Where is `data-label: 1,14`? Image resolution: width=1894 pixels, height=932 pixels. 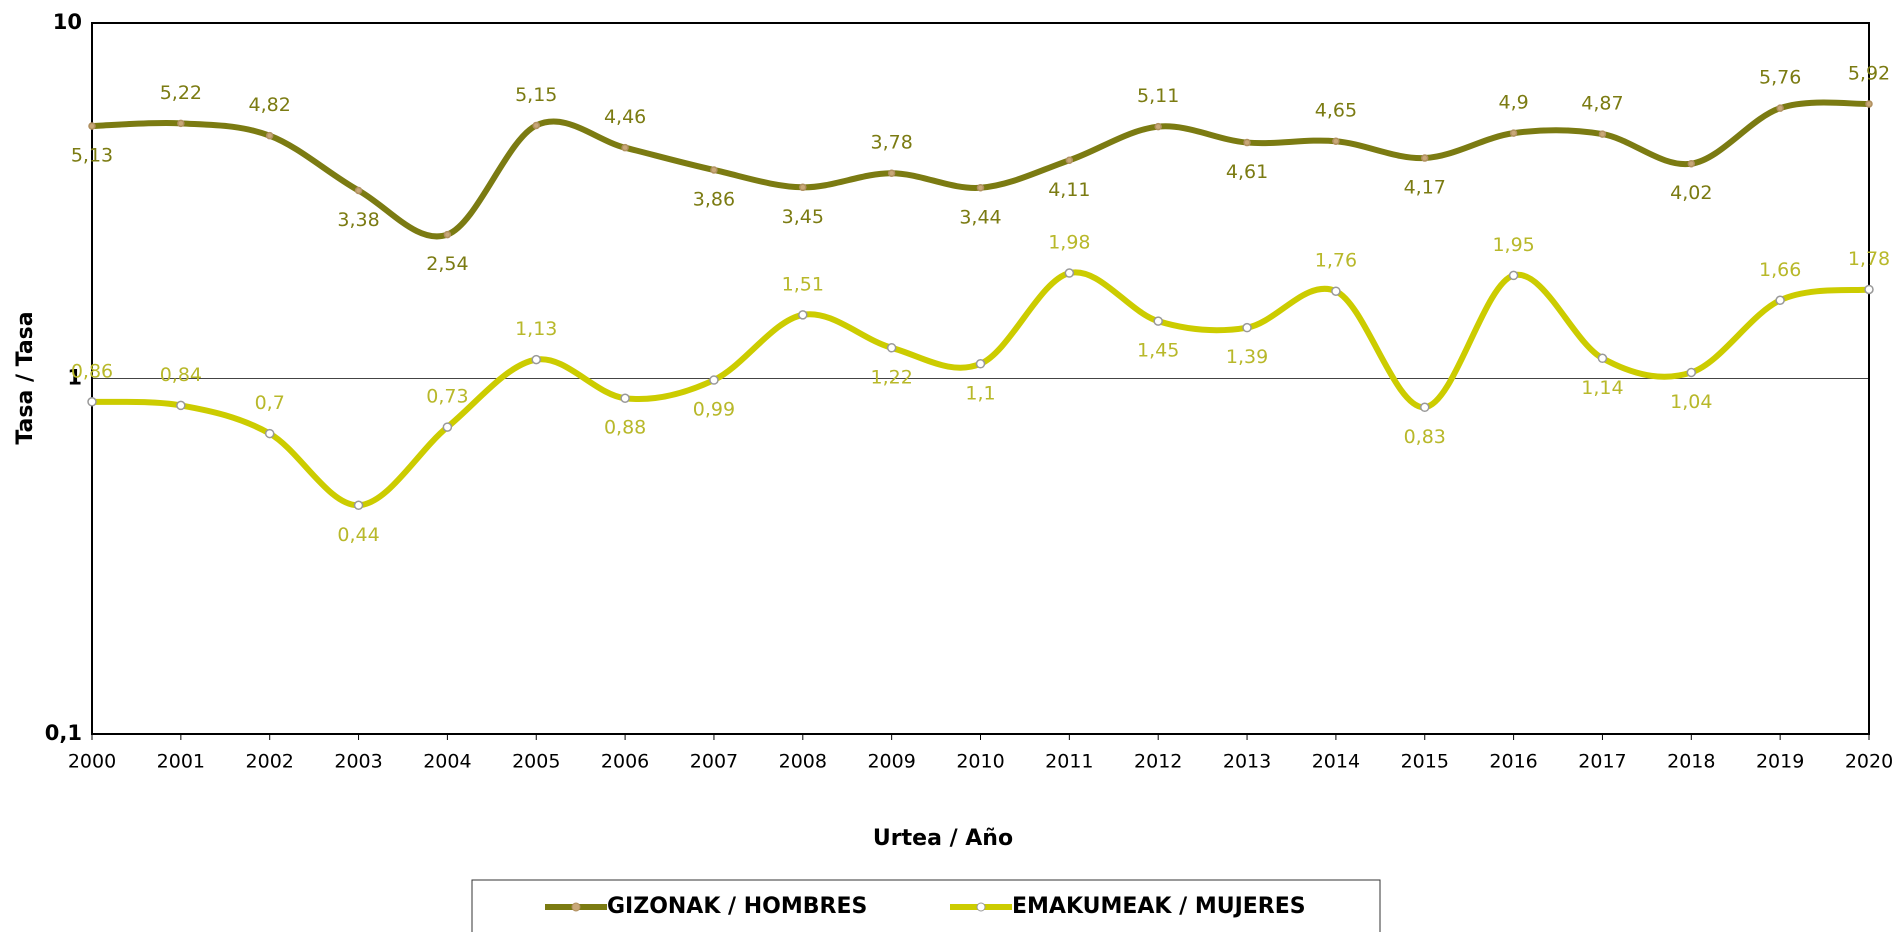 data-label: 1,14 is located at coordinates (1602, 388).